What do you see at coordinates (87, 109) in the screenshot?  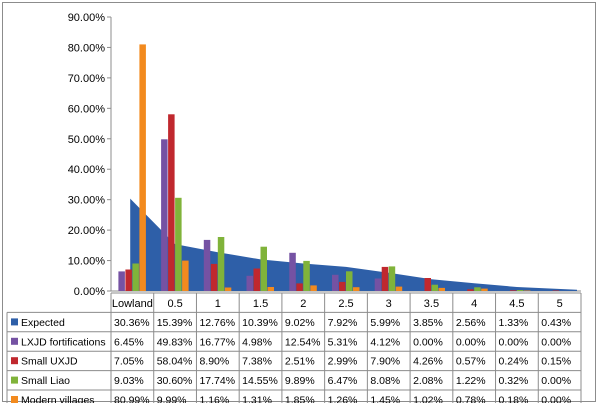 I see `y-tick-label: 60.00%` at bounding box center [87, 109].